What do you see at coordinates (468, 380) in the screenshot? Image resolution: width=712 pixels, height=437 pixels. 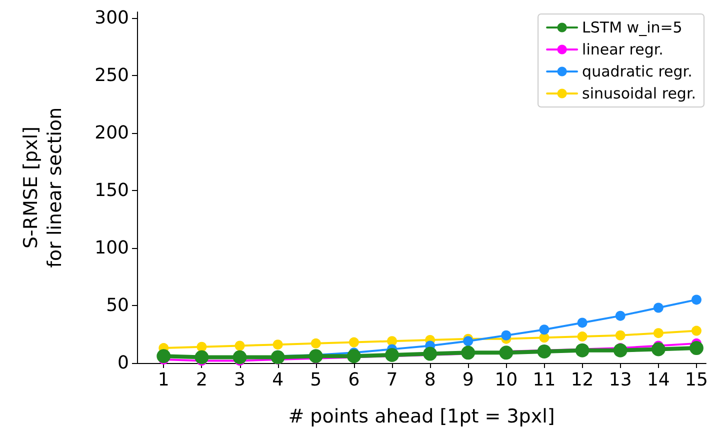 I see `x-tick-label: 9` at bounding box center [468, 380].